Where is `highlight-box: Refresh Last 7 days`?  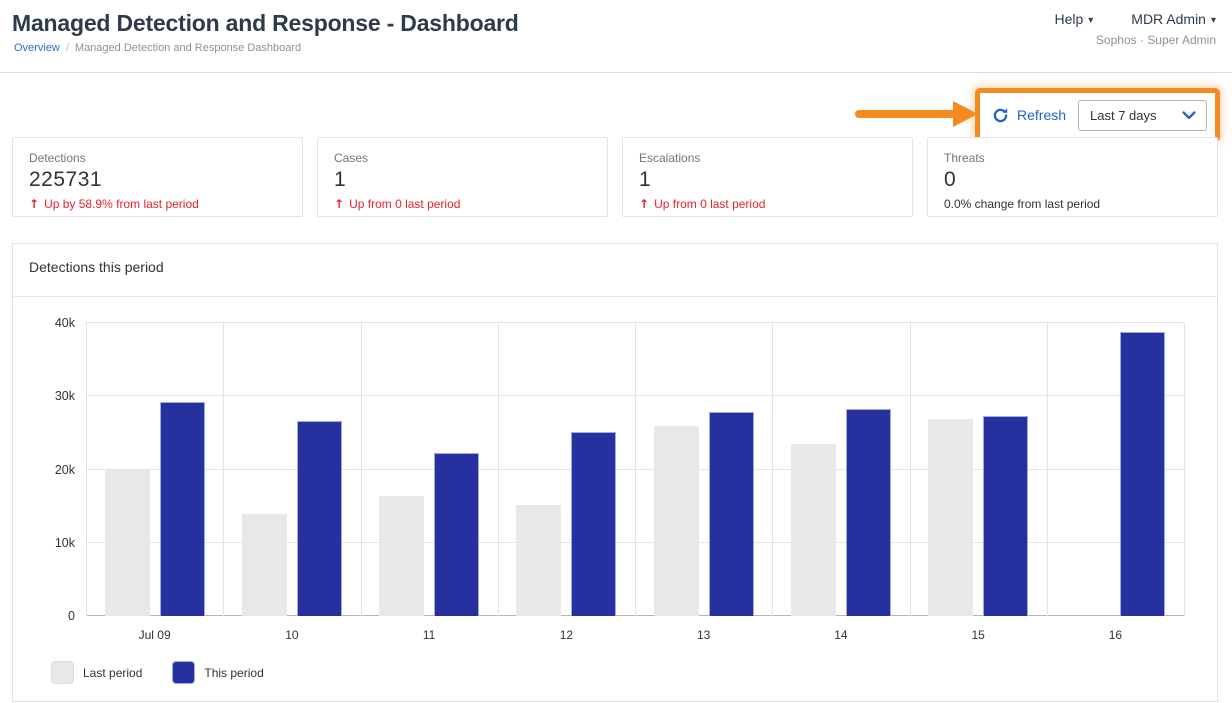
highlight-box: Refresh Last 7 days is located at coordinates (1097, 115).